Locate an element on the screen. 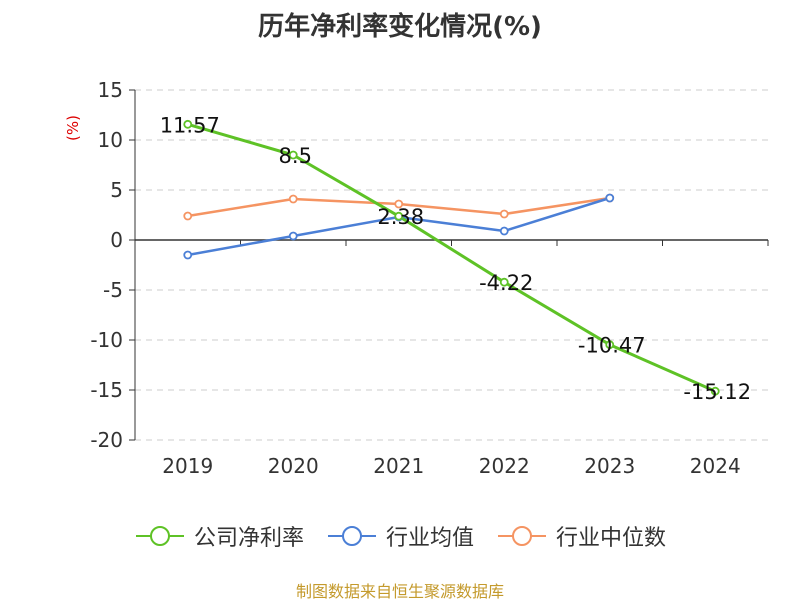 Image resolution: width=800 pixels, height=602 pixels. legend-item-company: 公司净利率 is located at coordinates (219, 536).